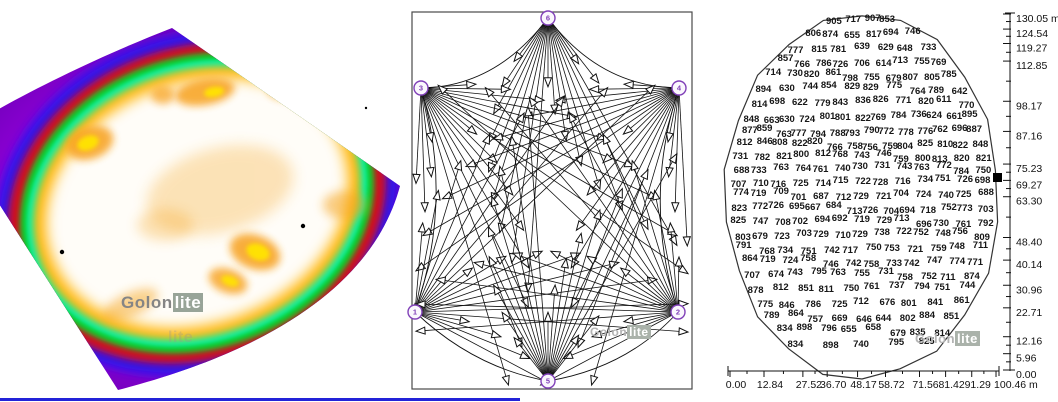 The height and width of the screenshot is (402, 1058). What do you see at coordinates (835, 147) in the screenshot?
I see `field-value: 766` at bounding box center [835, 147].